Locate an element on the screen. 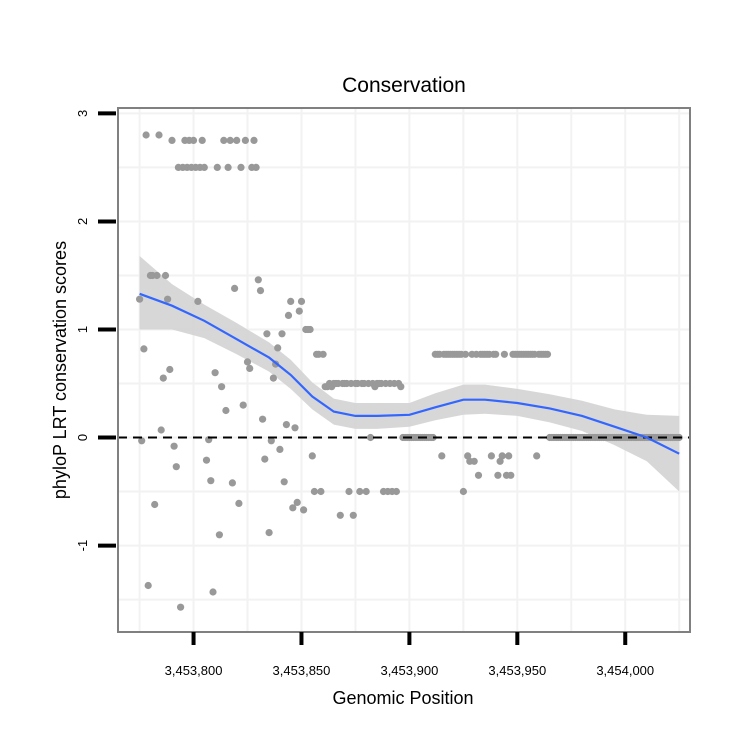  y-tick-label: 0 is located at coordinates (82, 437).